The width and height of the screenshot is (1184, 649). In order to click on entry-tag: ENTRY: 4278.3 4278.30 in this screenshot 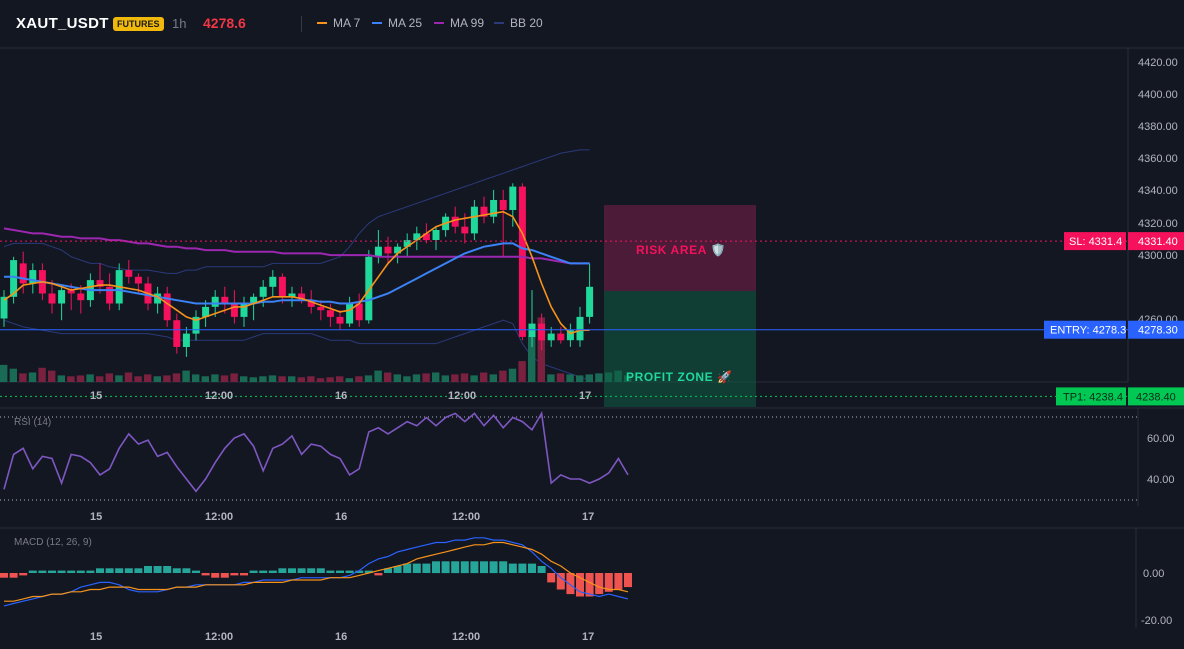, I will do `click(1114, 329)`.